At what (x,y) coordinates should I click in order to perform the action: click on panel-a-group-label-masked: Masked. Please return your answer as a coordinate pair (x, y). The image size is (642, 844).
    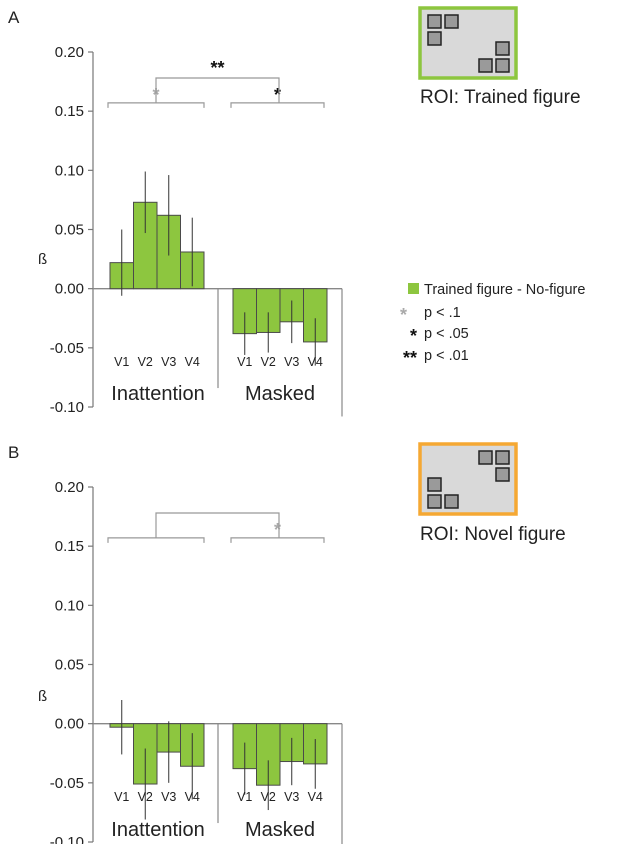
    Looking at the image, I should click on (280, 394).